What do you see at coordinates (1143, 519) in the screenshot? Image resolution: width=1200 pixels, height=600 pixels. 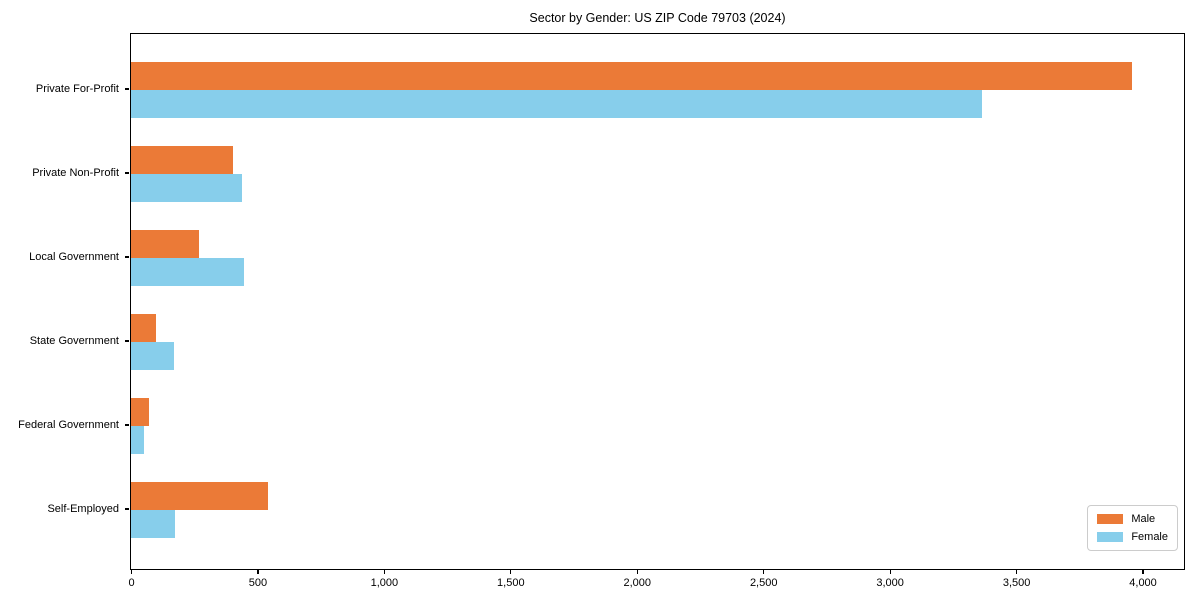 I see `legend-label-male: Male` at bounding box center [1143, 519].